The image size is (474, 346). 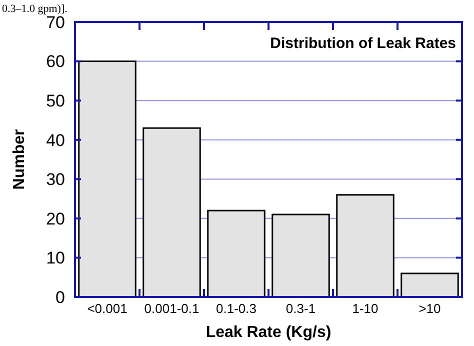 I want to click on text: Distribution of Leak Rates, so click(x=363, y=43).